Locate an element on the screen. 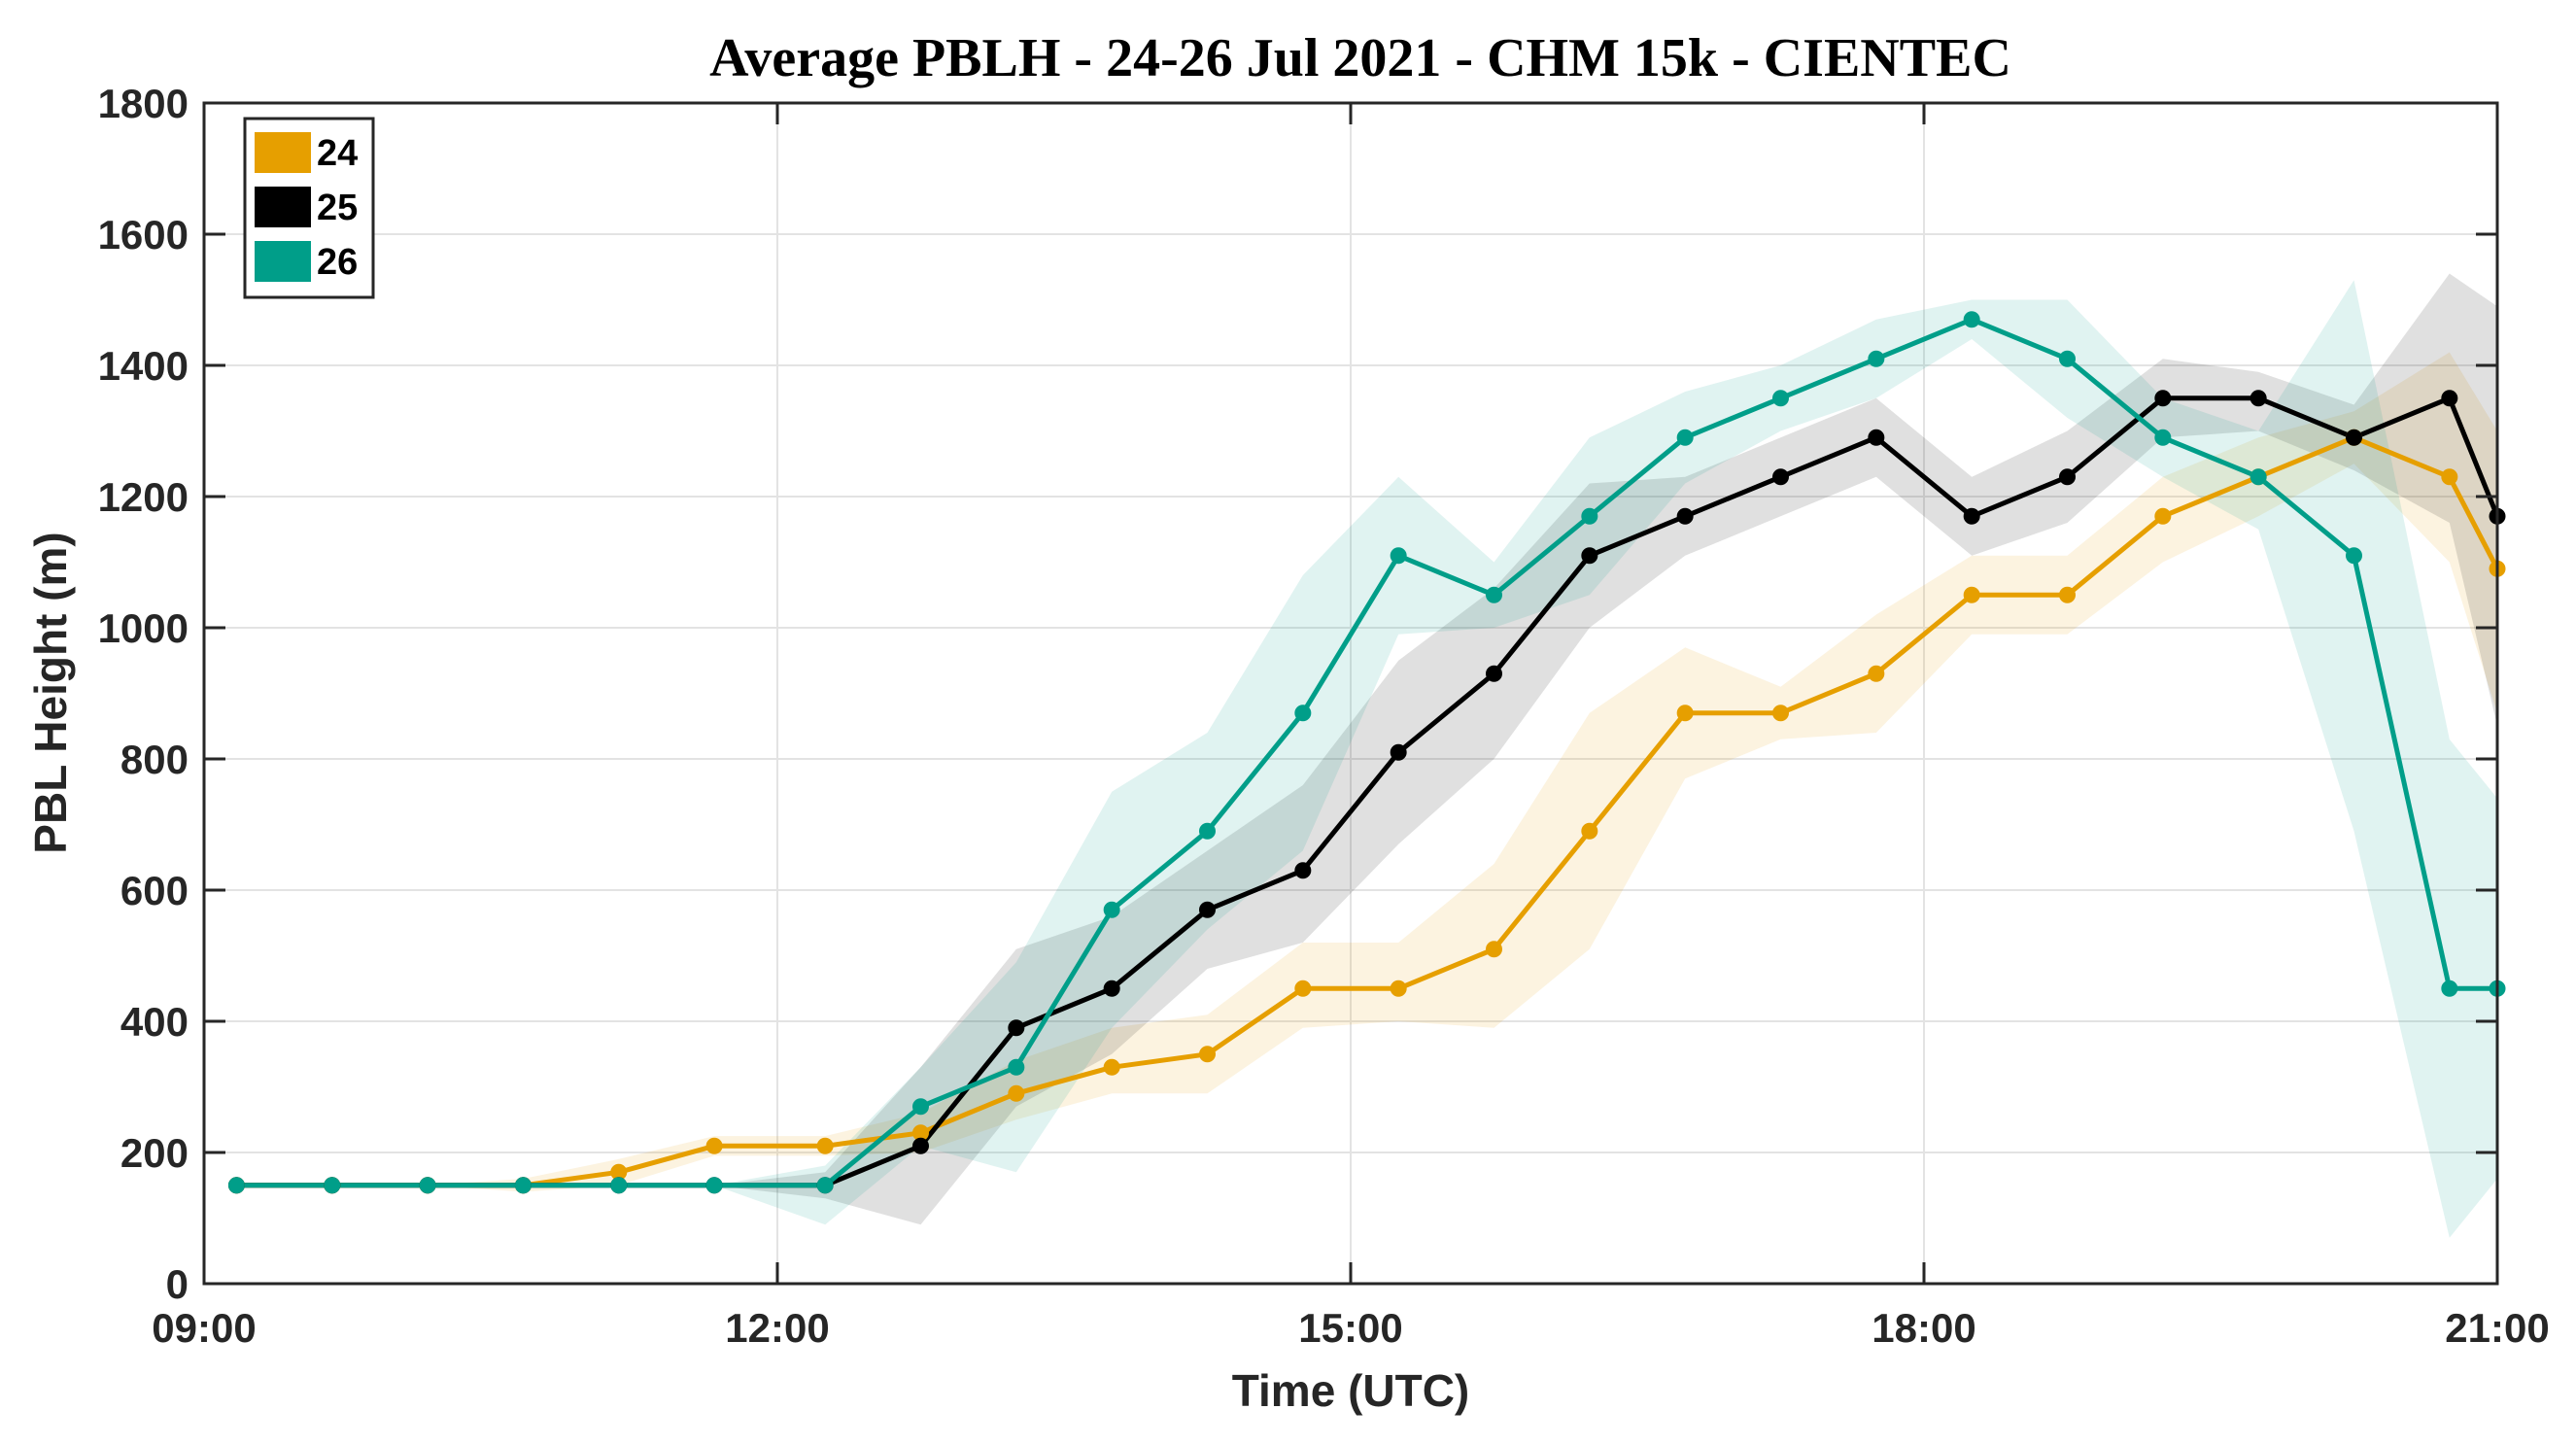 The width and height of the screenshot is (2576, 1444). y-tick-label: 600 is located at coordinates (154, 890).